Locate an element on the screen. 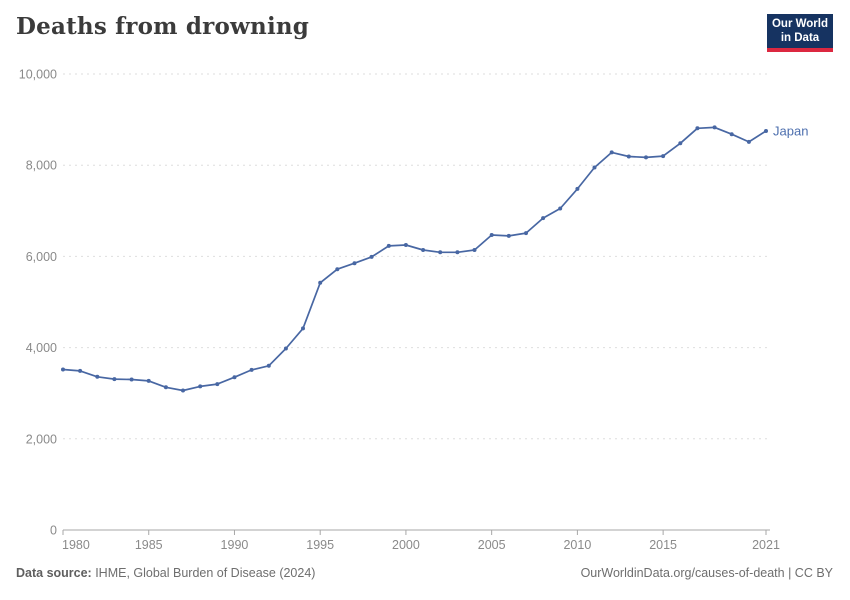 This screenshot has width=850, height=600. y-tick-label: 0 is located at coordinates (53, 531).